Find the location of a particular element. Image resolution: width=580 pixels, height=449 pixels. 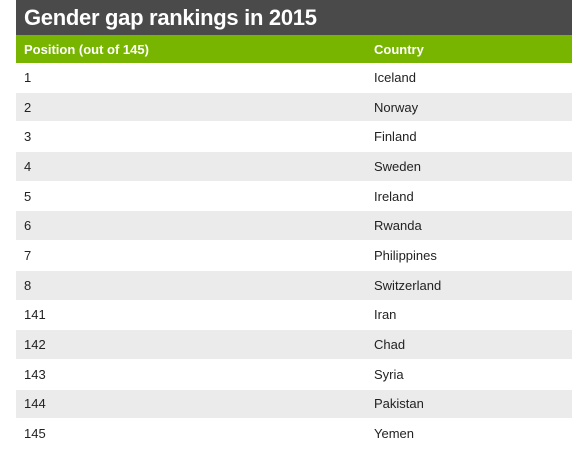

table-row: 143 Syria is located at coordinates (294, 374).